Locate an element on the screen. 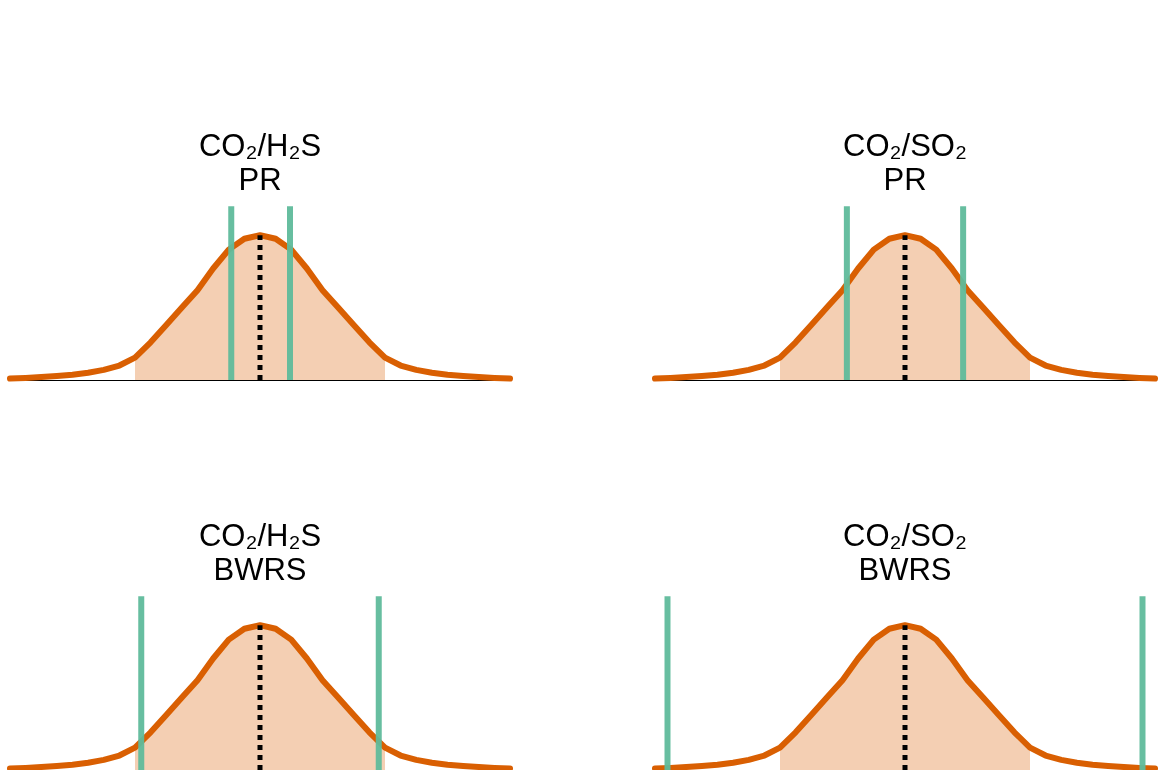 The image size is (1167, 770). chart-title: CO₂/H₂S BWRS is located at coordinates (260, 552).